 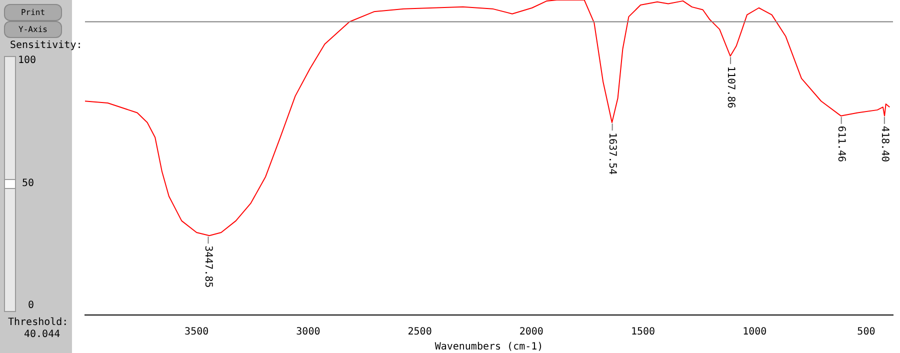 What do you see at coordinates (531, 332) in the screenshot?
I see `x-tick-label: 2000` at bounding box center [531, 332].